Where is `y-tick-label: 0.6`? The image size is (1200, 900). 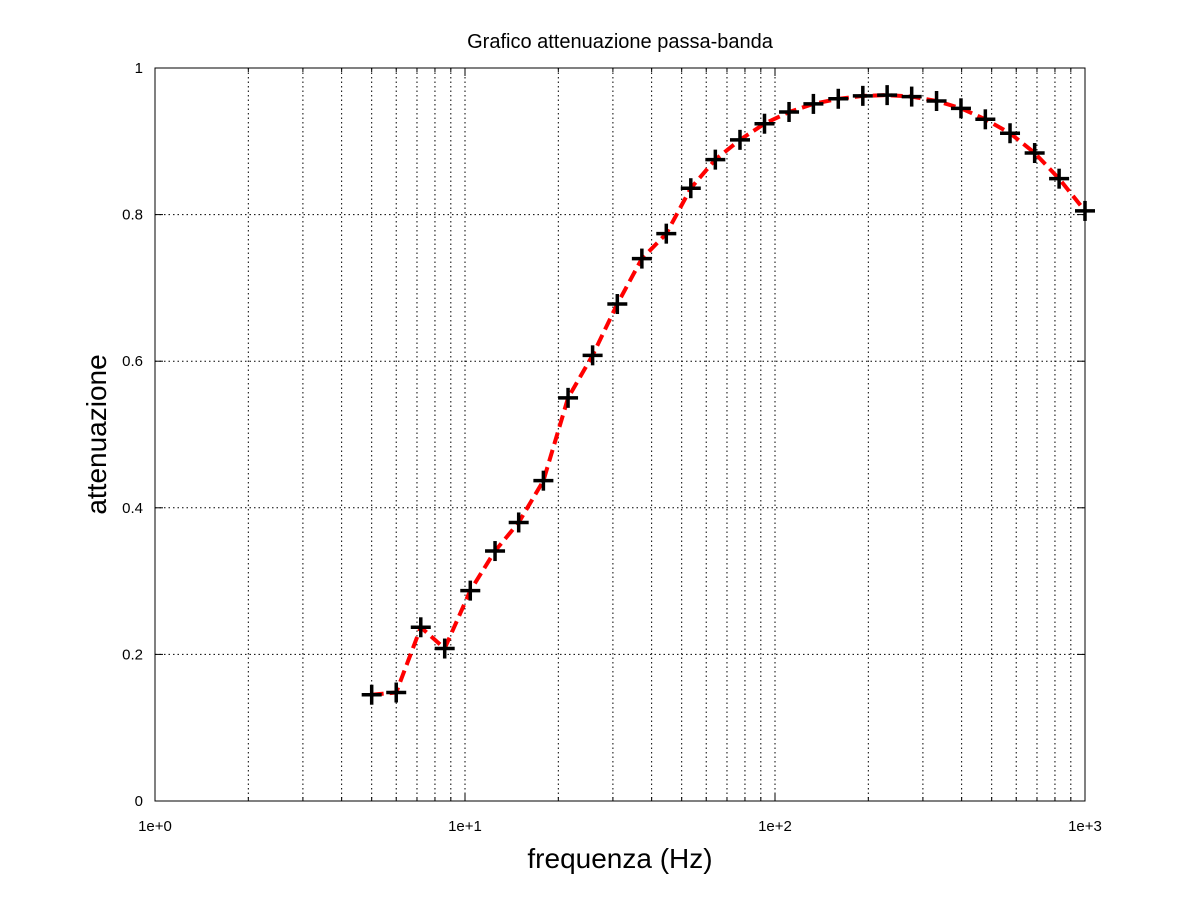
y-tick-label: 0.6 is located at coordinates (132, 361).